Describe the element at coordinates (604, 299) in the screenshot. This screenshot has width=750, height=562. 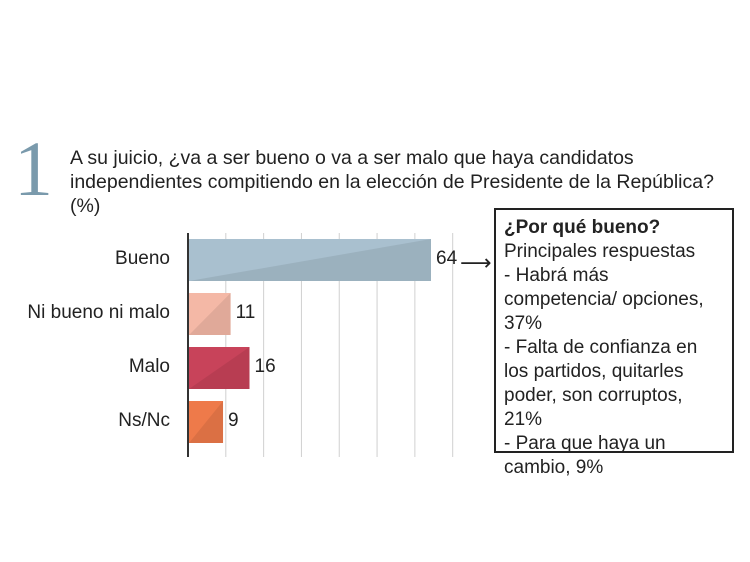
I see `callout-item: - Habrá más competencia/ opciones, 37%` at that location.